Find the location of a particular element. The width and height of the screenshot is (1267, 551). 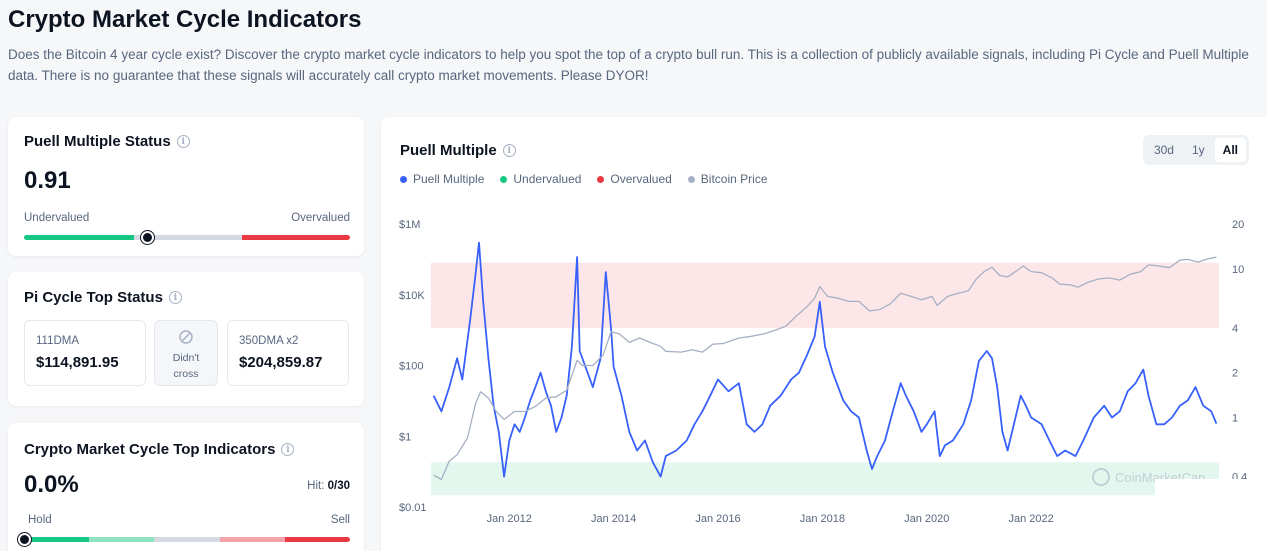

range-selector: 30d 1y All is located at coordinates (1195, 150).